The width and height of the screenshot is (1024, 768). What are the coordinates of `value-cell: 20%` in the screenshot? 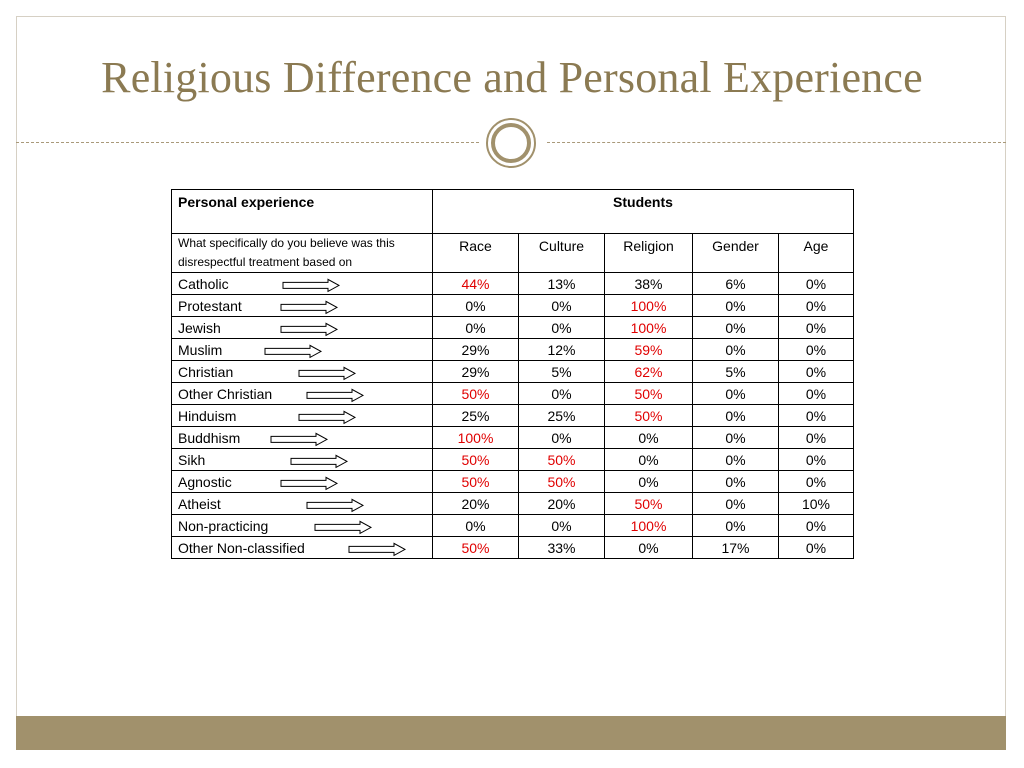 It's located at (475, 503).